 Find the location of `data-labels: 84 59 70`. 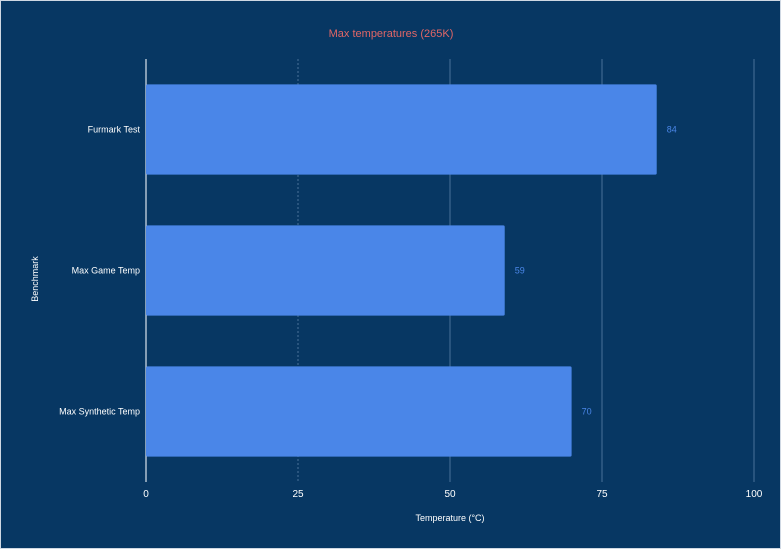

data-labels: 84 59 70 is located at coordinates (596, 271).